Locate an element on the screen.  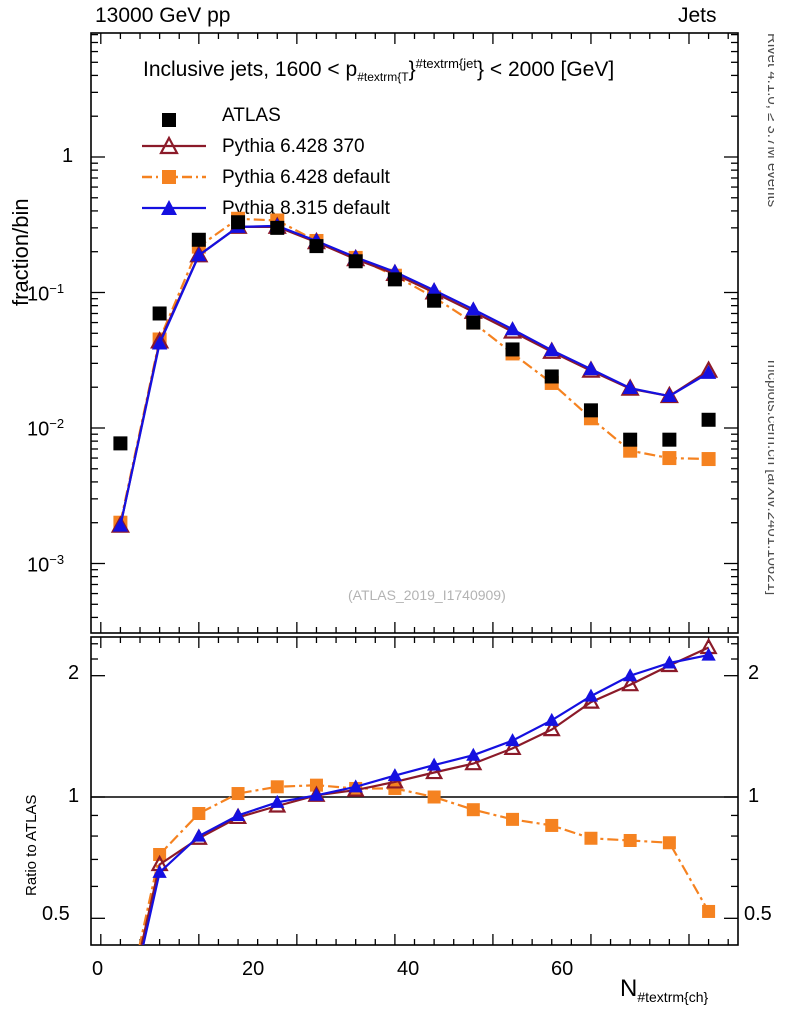
main-ytick-1-mantissa: 1 is located at coordinates (68, 156).